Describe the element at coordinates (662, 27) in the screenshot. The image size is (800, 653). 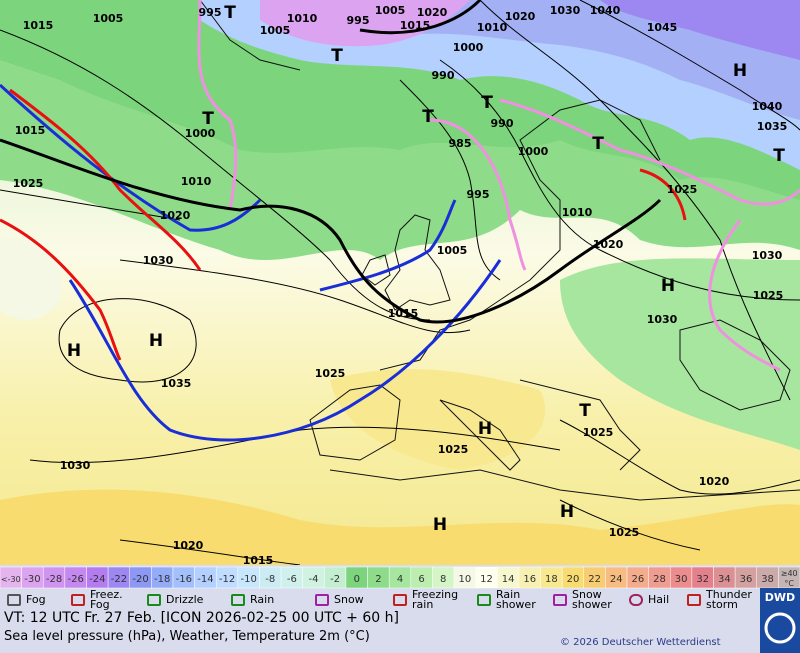
I see `isobar-label: 1045` at that location.